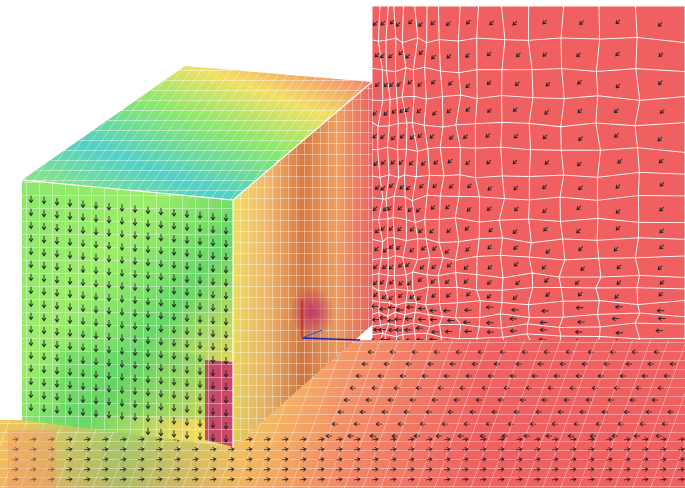 This screenshot has height=488, width=685. I want to click on axis-triad-icon, so click(331, 320).